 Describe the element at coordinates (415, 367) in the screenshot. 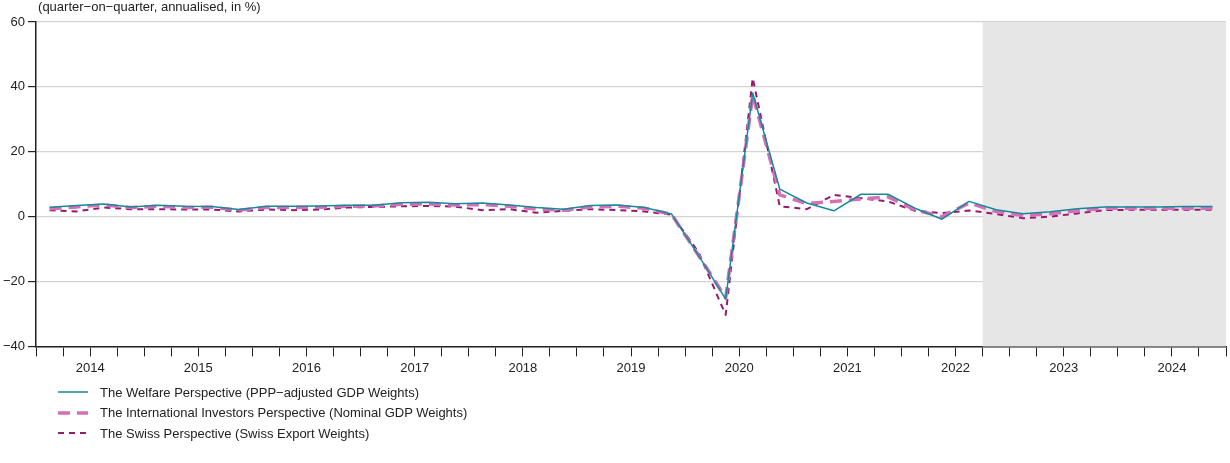

I see `x-tick-label: 2017` at that location.